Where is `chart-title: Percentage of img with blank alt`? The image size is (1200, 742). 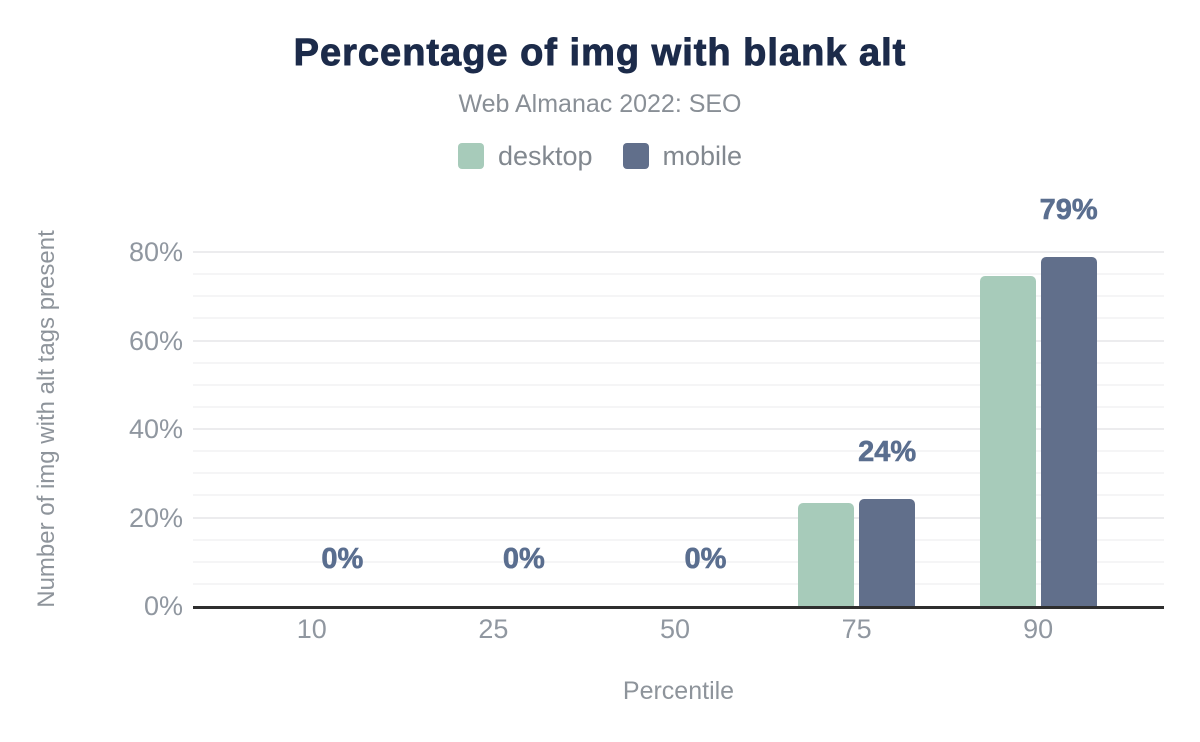 chart-title: Percentage of img with blank alt is located at coordinates (600, 53).